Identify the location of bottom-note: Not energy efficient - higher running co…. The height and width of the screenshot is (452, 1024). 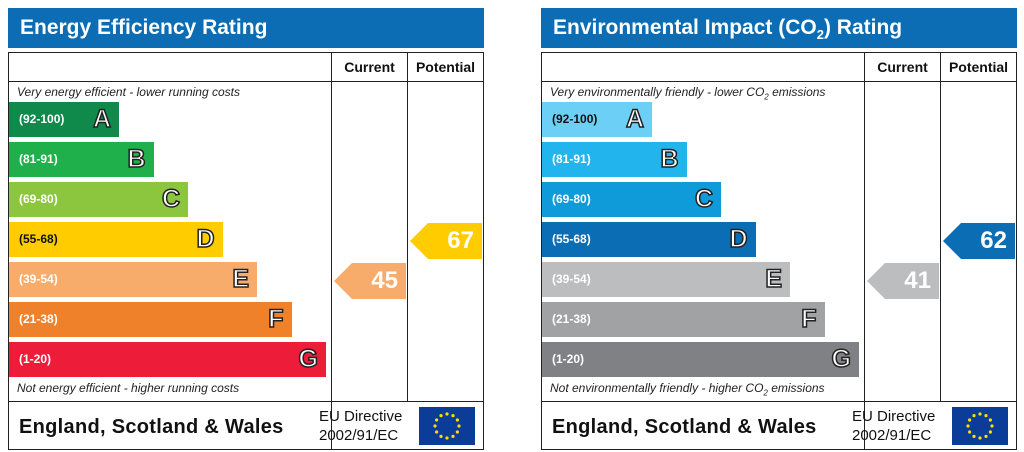
(128, 388).